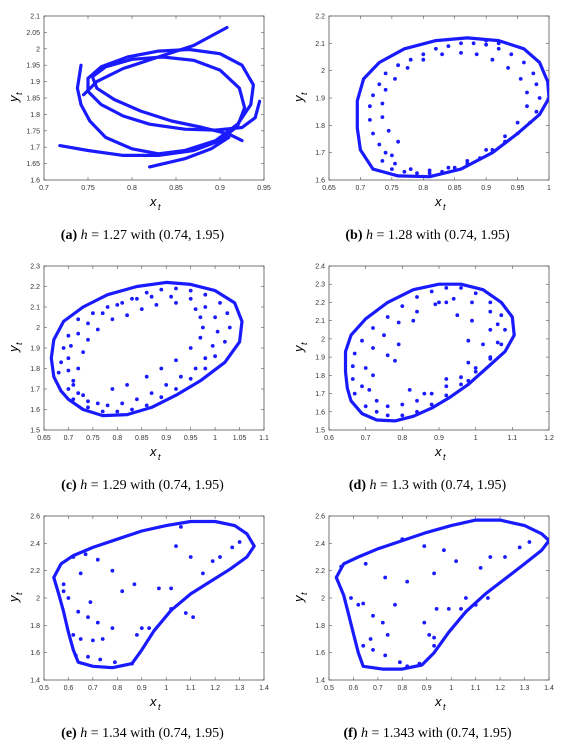  What do you see at coordinates (427, 485) in the screenshot?
I see `caption-d: (d) h = 1.3 with (0.74, 1.95)` at bounding box center [427, 485].